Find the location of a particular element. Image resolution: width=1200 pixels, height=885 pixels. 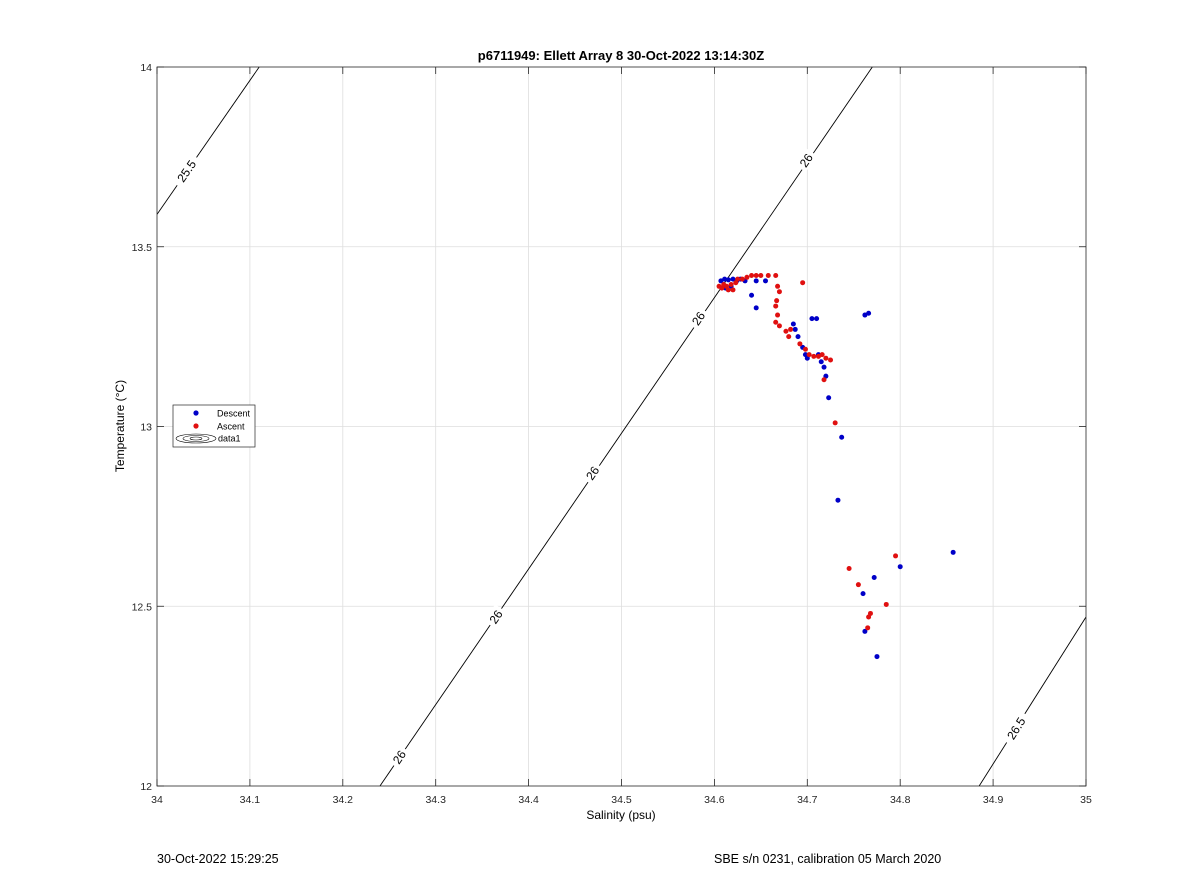

legend-box is located at coordinates (214, 426).